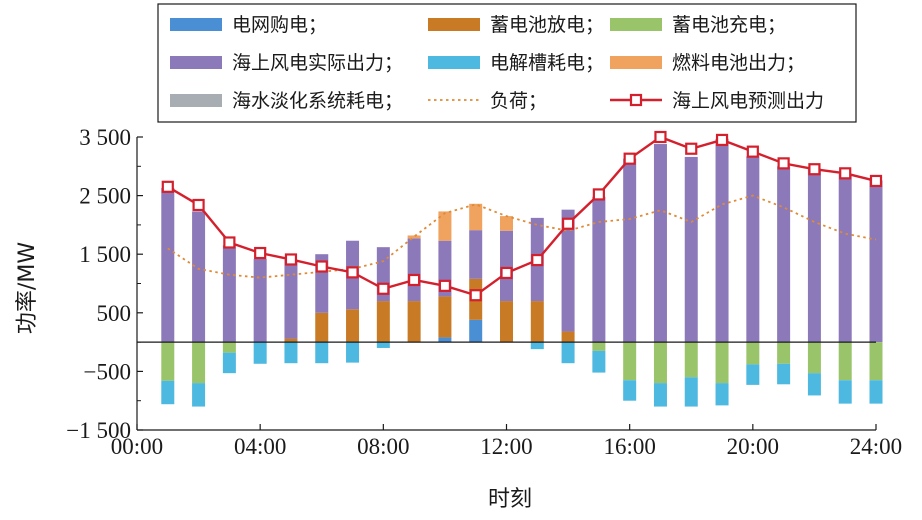 The height and width of the screenshot is (520, 922). What do you see at coordinates (107, 371) in the screenshot?
I see `y-tick-label: −500` at bounding box center [107, 371].